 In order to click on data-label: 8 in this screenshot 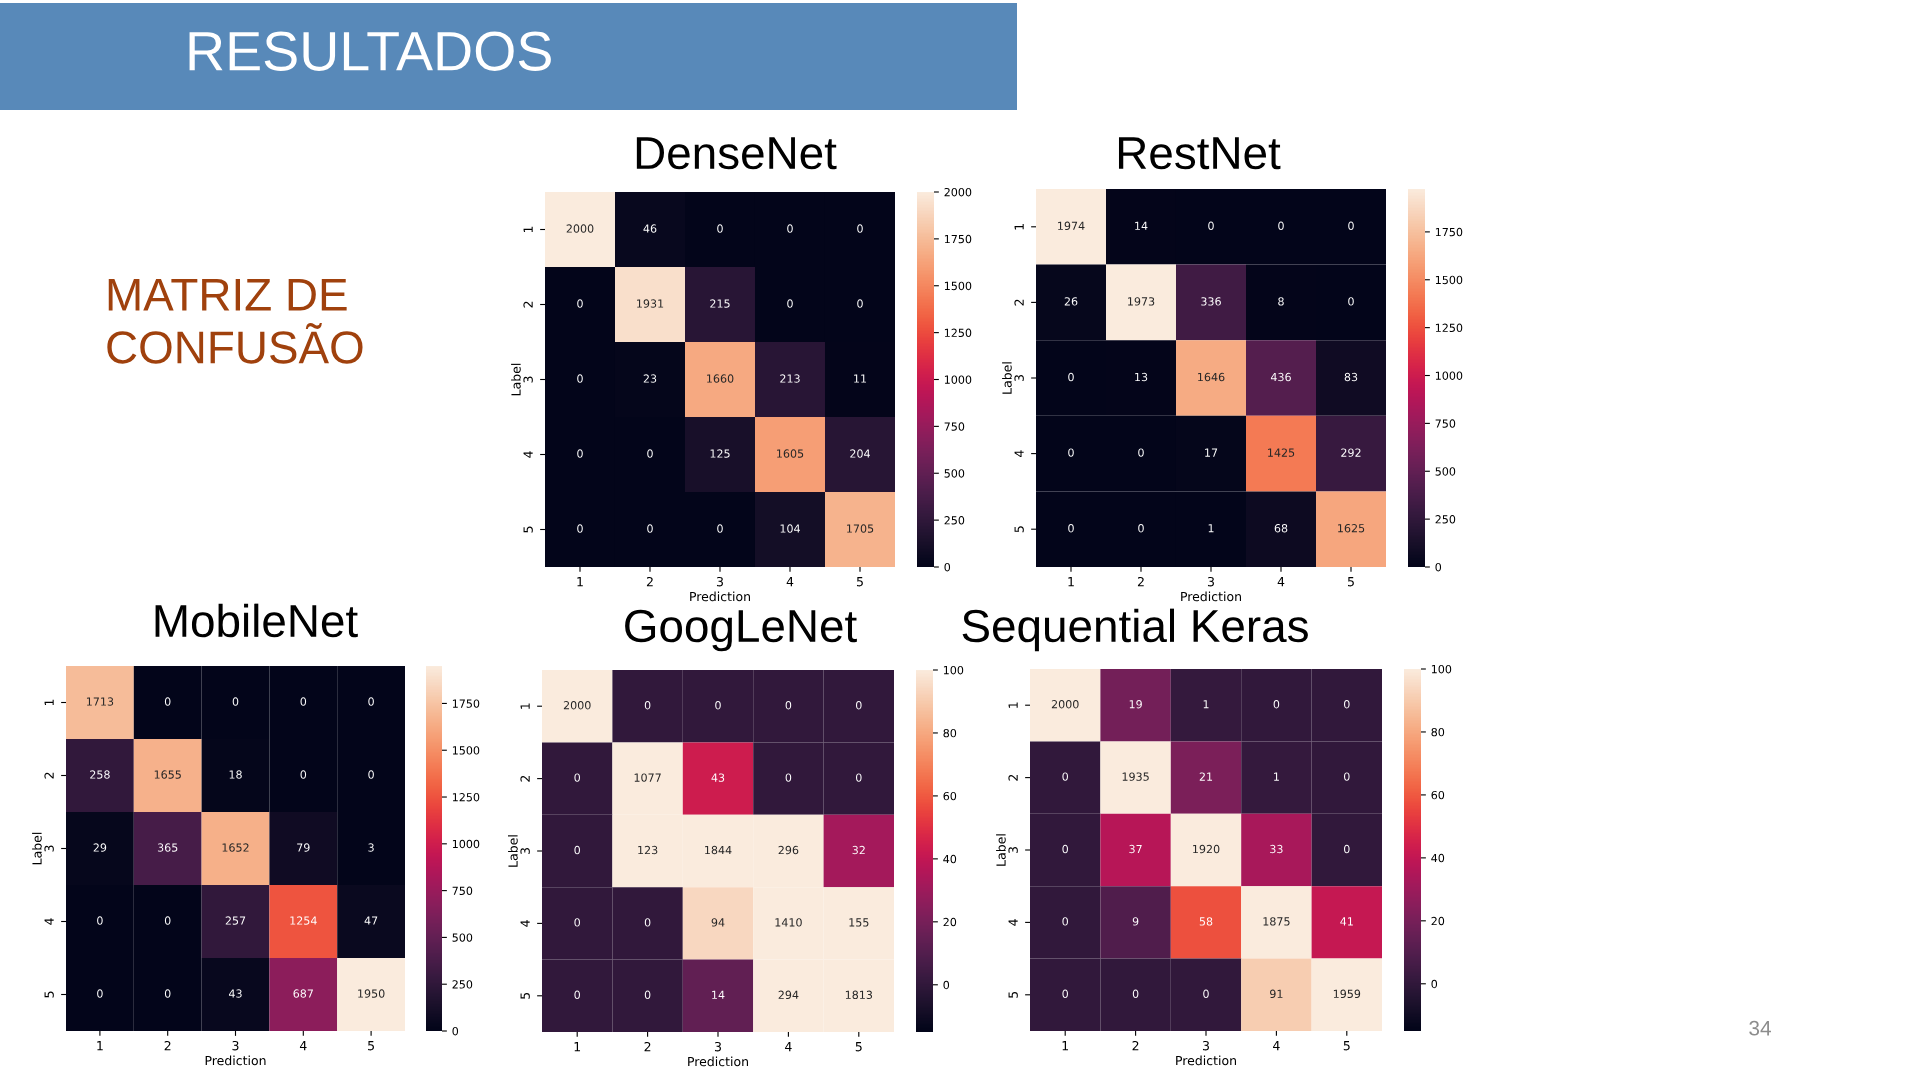, I will do `click(1281, 301)`.